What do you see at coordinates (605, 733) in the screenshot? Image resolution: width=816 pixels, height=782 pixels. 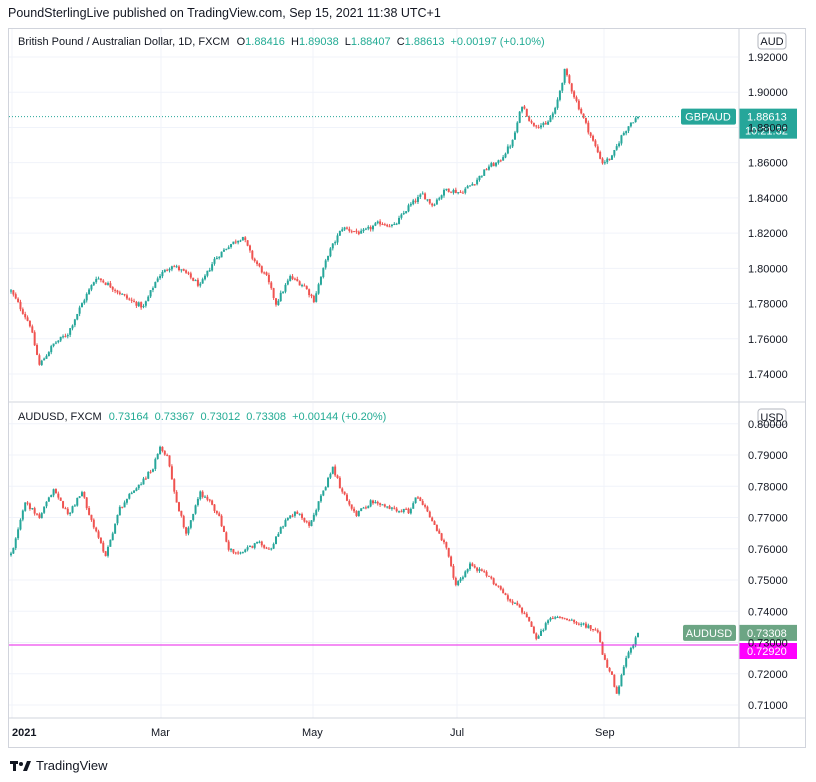 I see `time-tick-label: Sep` at bounding box center [605, 733].